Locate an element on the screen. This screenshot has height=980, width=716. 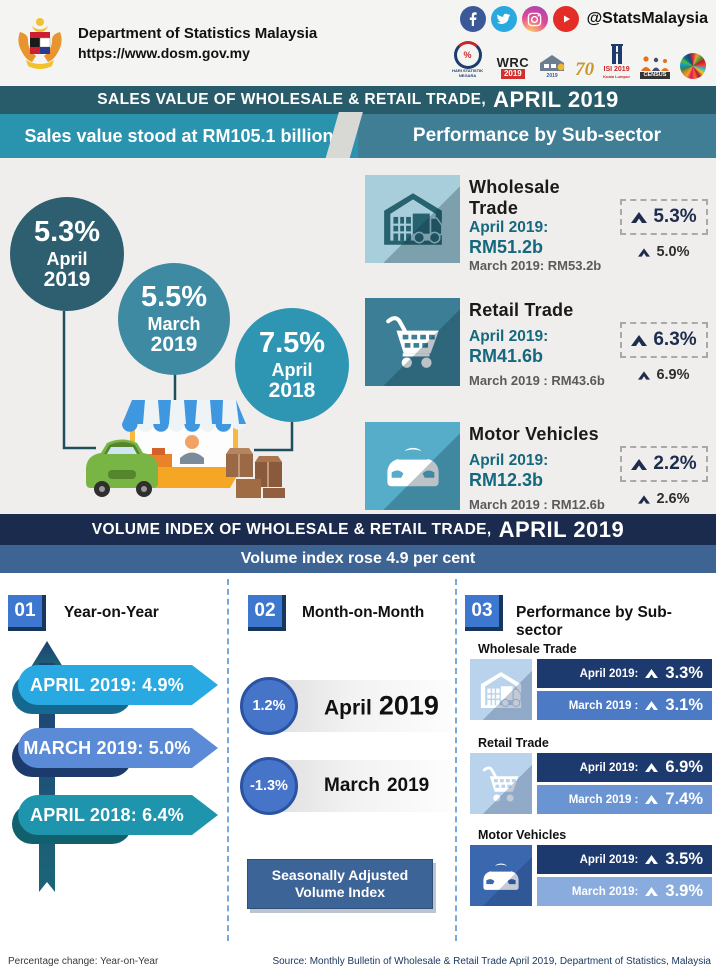
sales-headline-bar: Sales value stood at RM105.1 billion is located at coordinates (179, 136).